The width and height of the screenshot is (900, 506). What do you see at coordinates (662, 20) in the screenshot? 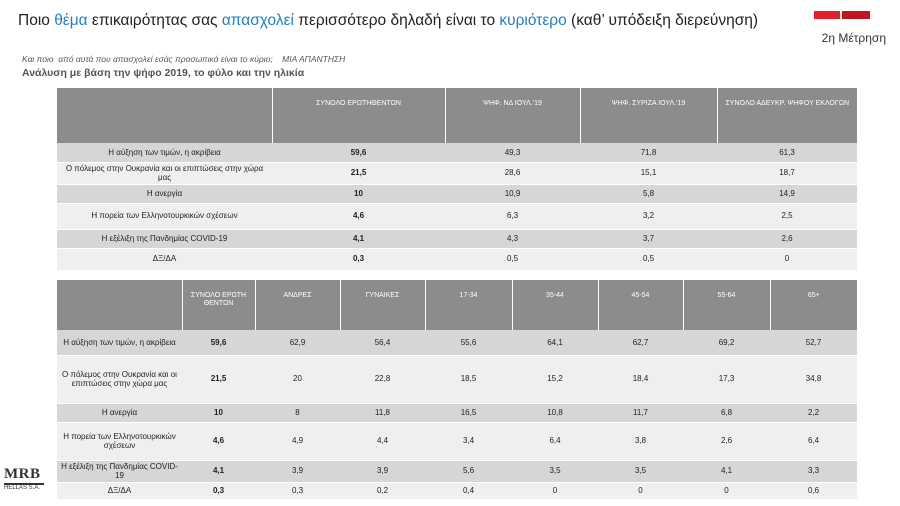
I see `title-part: (καθ’ υπόδειξη διερεύνηση)` at bounding box center [662, 20].